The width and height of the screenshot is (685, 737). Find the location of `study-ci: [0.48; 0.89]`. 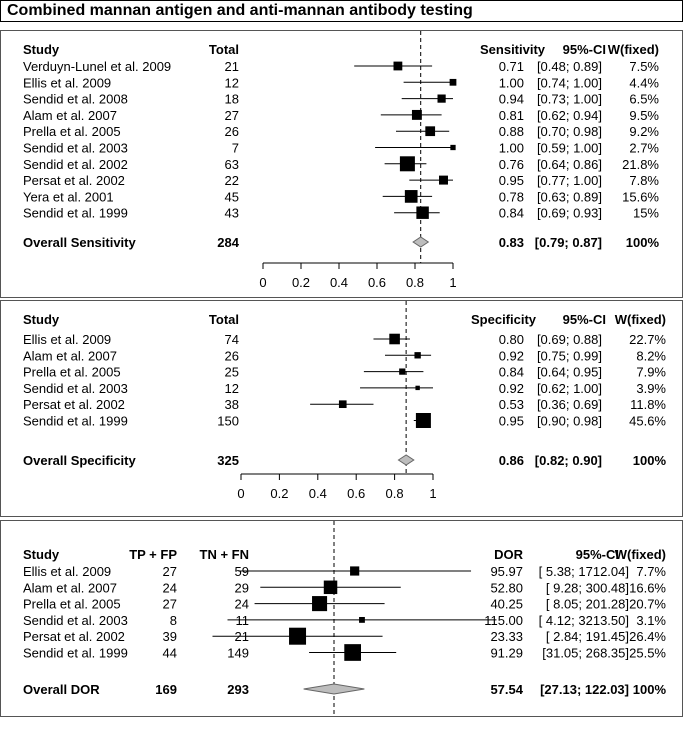

study-ci: [0.48; 0.89] is located at coordinates (569, 66).